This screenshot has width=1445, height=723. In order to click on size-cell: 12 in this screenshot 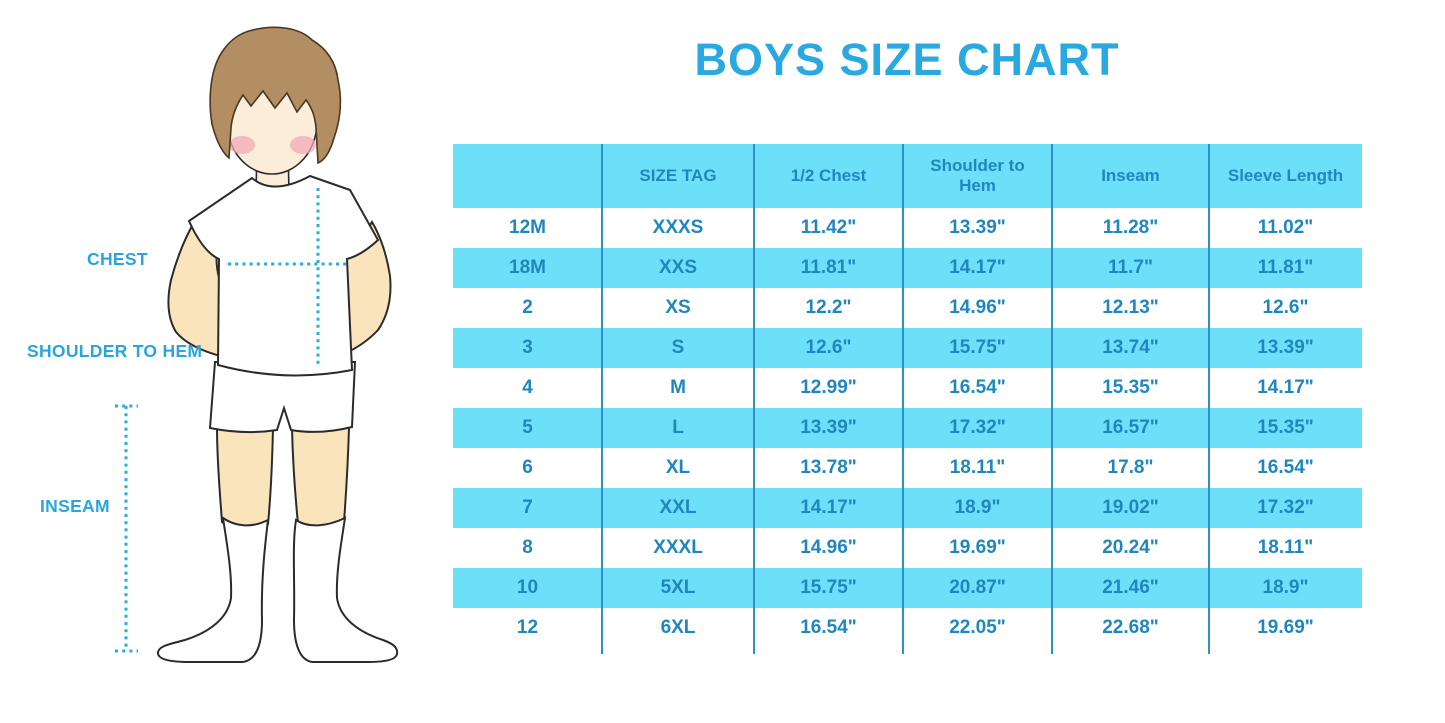, I will do `click(527, 627)`.